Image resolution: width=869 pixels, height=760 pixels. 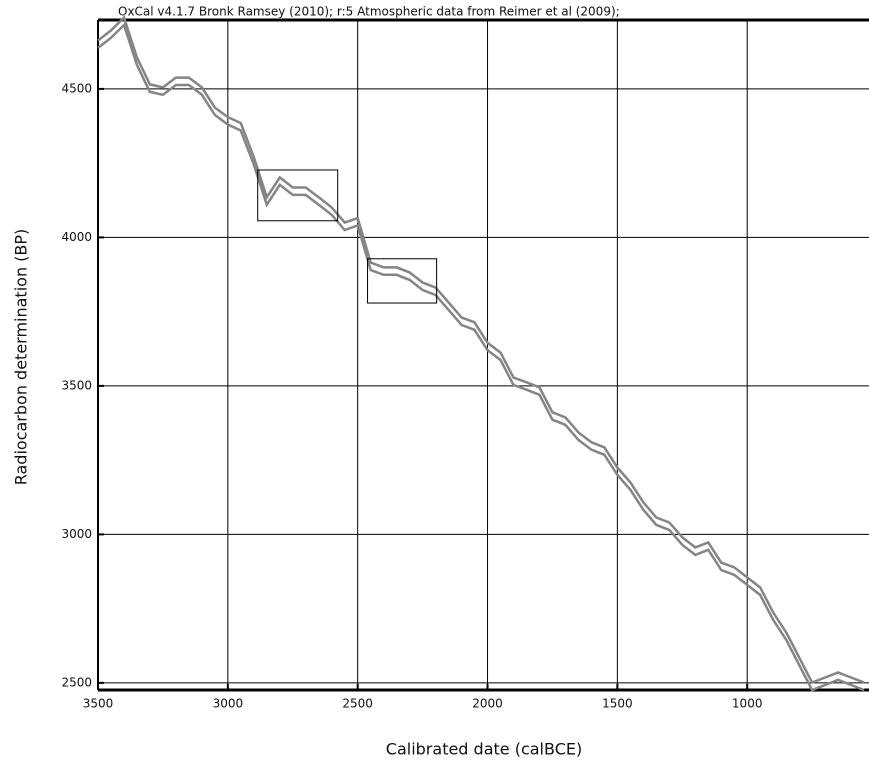 I want to click on x-tick-label: 3000, so click(x=228, y=704).